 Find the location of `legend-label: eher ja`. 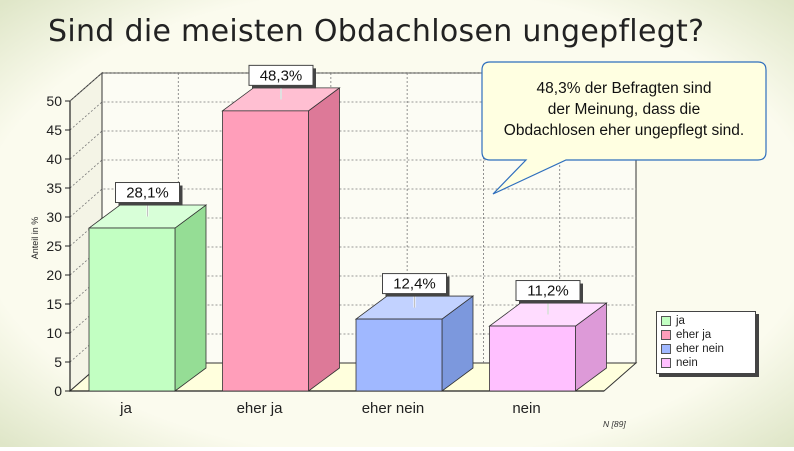

legend-label: eher ja is located at coordinates (694, 335).